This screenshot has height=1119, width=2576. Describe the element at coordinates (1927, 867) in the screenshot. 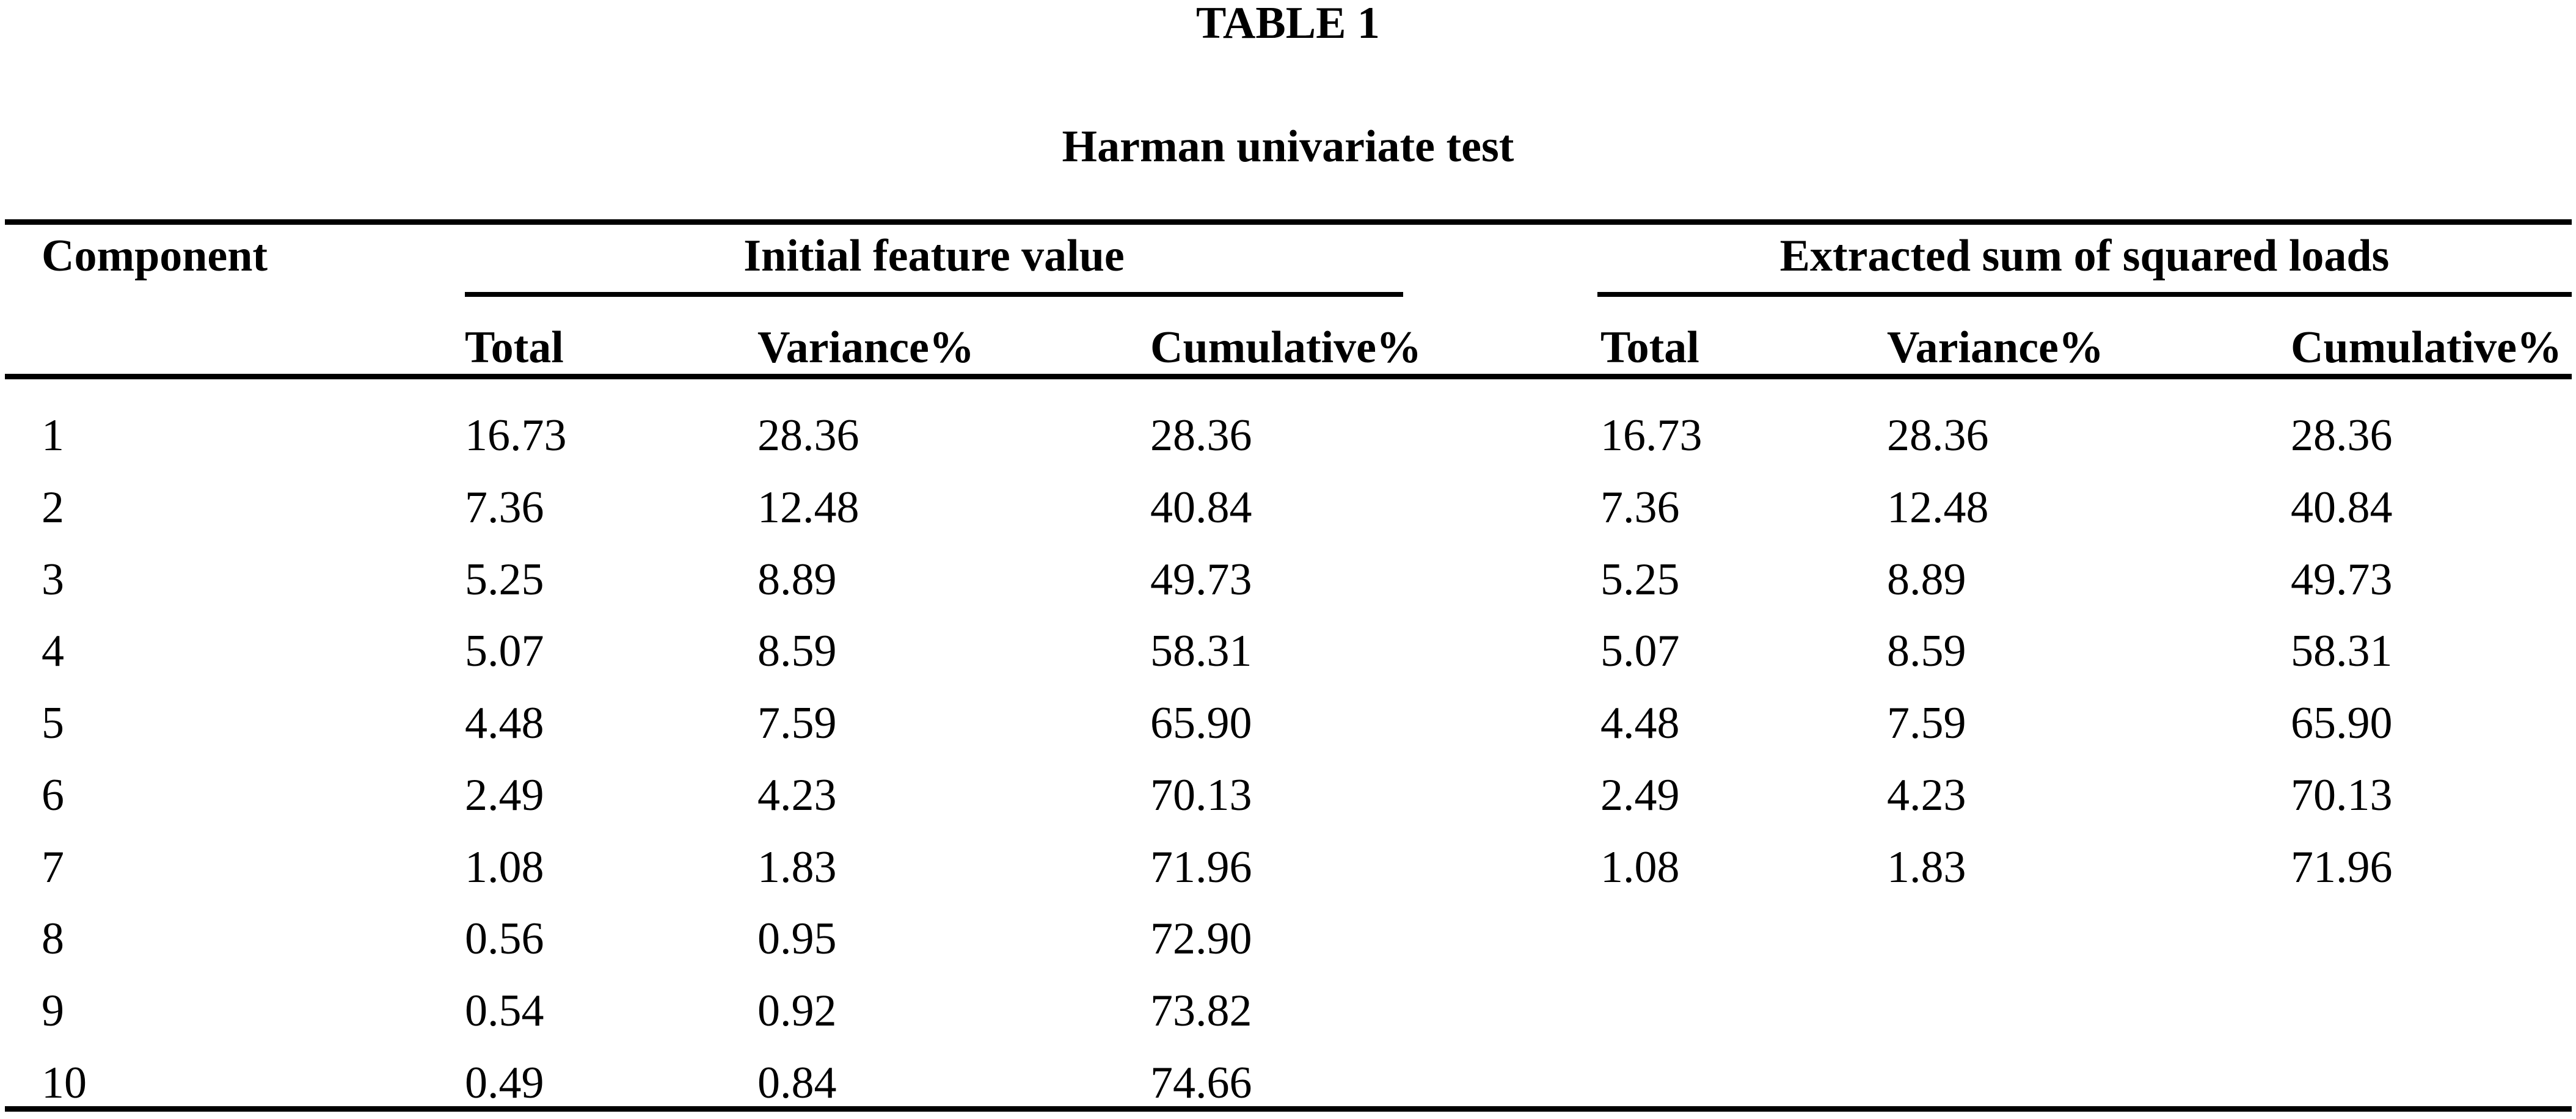

I see `cell-extracted-variance: 1.83` at that location.